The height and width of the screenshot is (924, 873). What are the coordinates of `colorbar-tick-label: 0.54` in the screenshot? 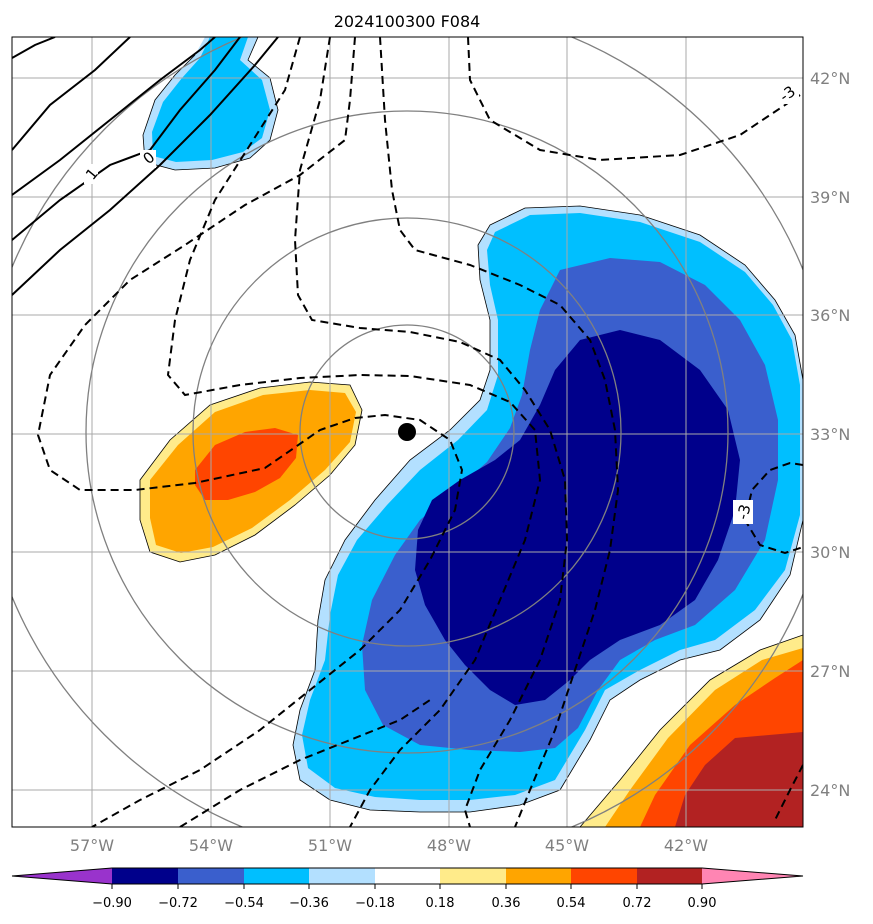 It's located at (571, 903).